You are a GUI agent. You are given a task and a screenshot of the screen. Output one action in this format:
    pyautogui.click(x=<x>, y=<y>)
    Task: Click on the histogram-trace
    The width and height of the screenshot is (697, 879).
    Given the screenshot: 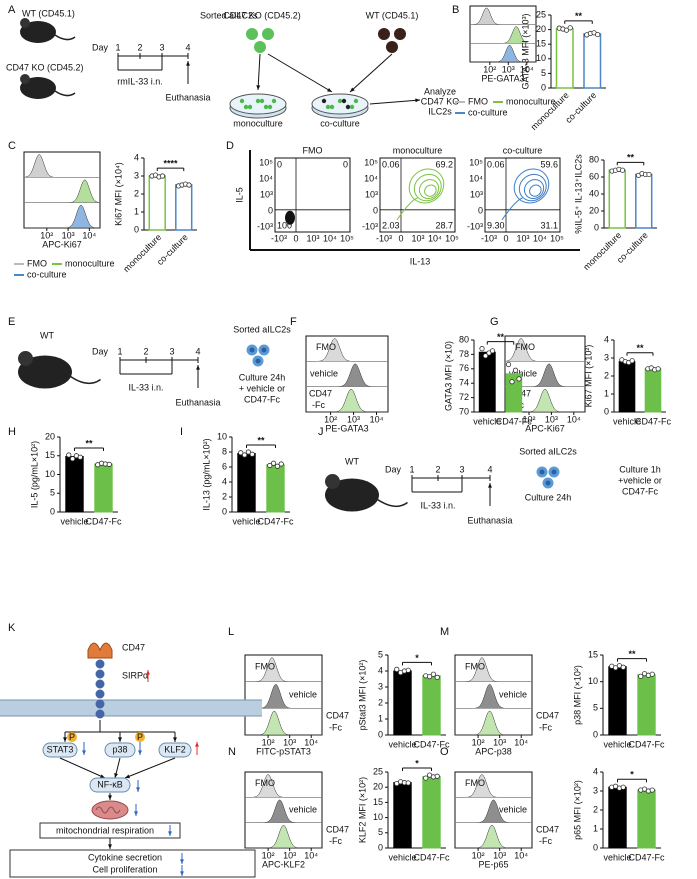 What is the action you would take?
    pyautogui.click(x=283, y=723)
    